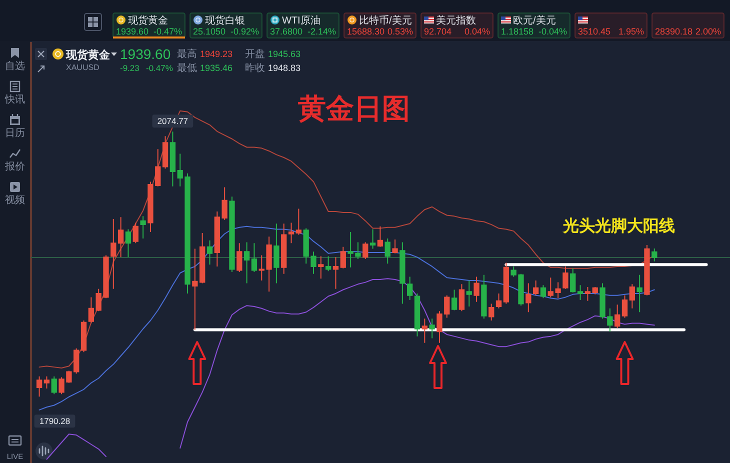 The height and width of the screenshot is (463, 730). Describe the element at coordinates (456, 20) in the screenshot. I see `category-label: 美元指数` at that location.